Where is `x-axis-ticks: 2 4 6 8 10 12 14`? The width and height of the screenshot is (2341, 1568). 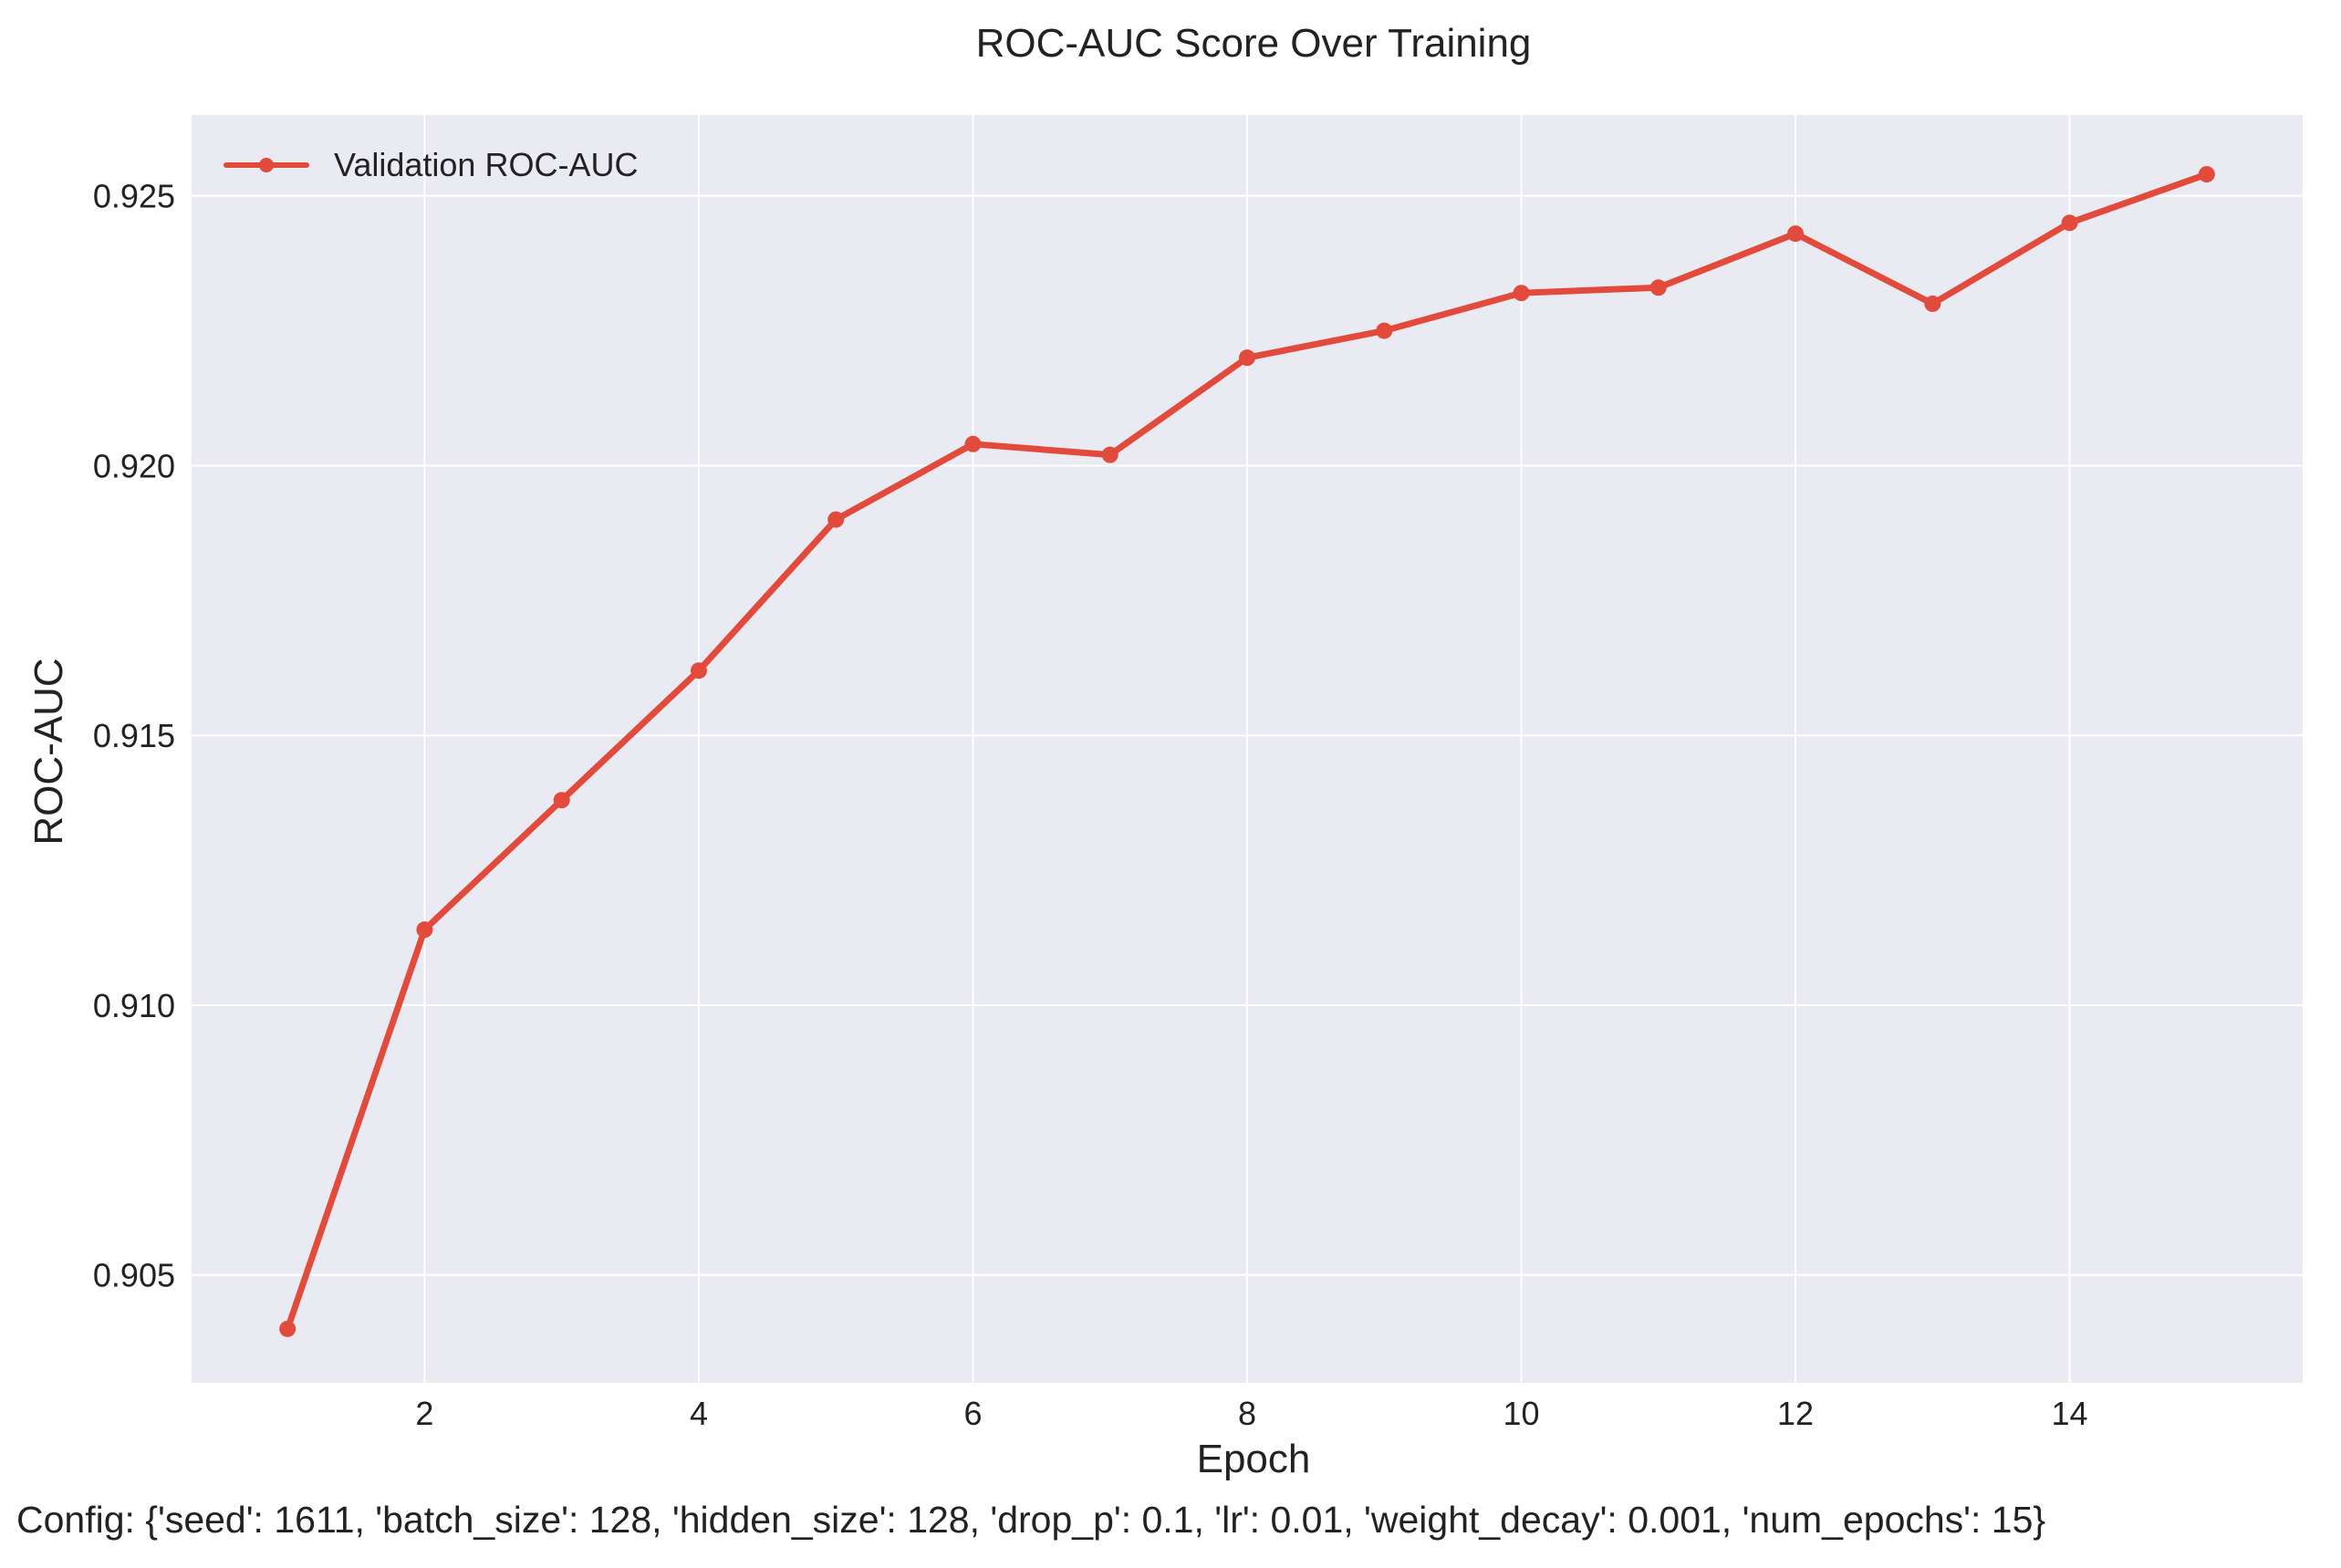 x-axis-ticks: 2 4 6 8 10 12 14 is located at coordinates (1251, 1413).